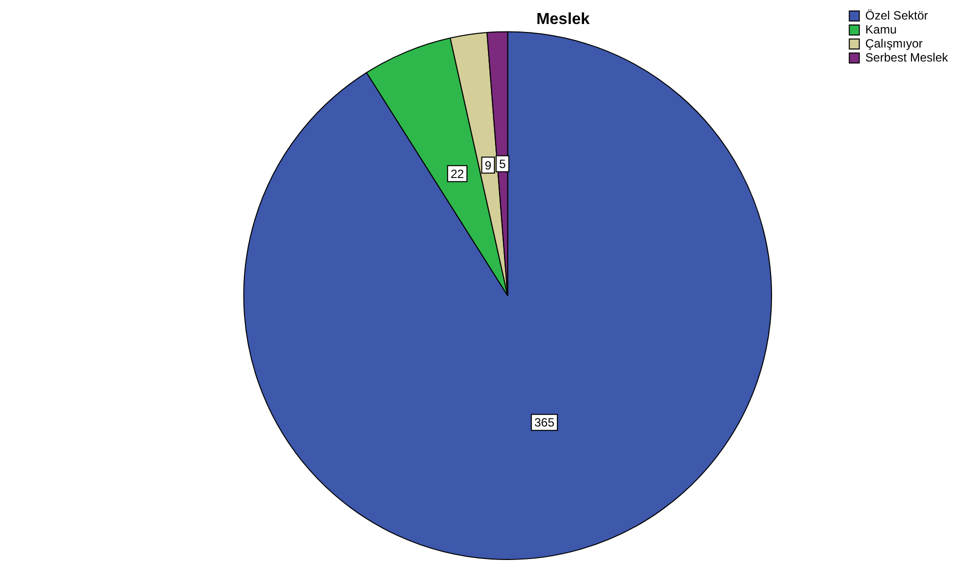  What do you see at coordinates (881, 29) in the screenshot?
I see `legend-label: Kamu` at bounding box center [881, 29].